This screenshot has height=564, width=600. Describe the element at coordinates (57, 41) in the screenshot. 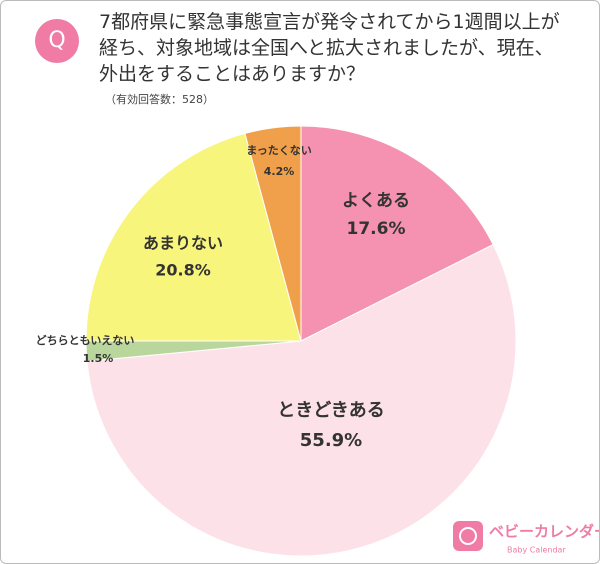

I see `badge: Q` at that location.